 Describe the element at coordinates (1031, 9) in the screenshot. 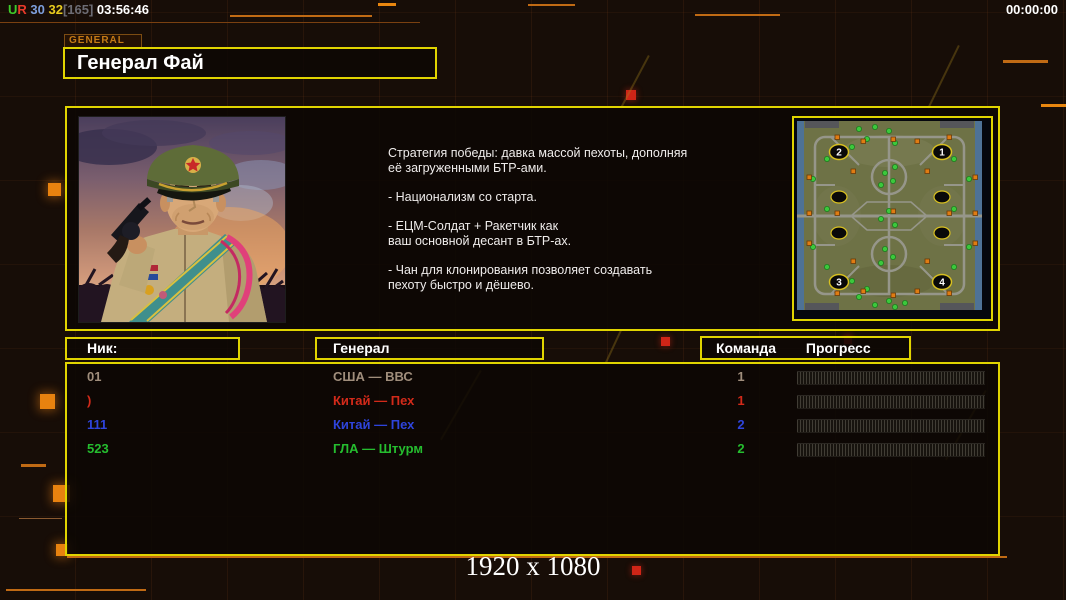

I see `game-timer: 00:00:00` at that location.